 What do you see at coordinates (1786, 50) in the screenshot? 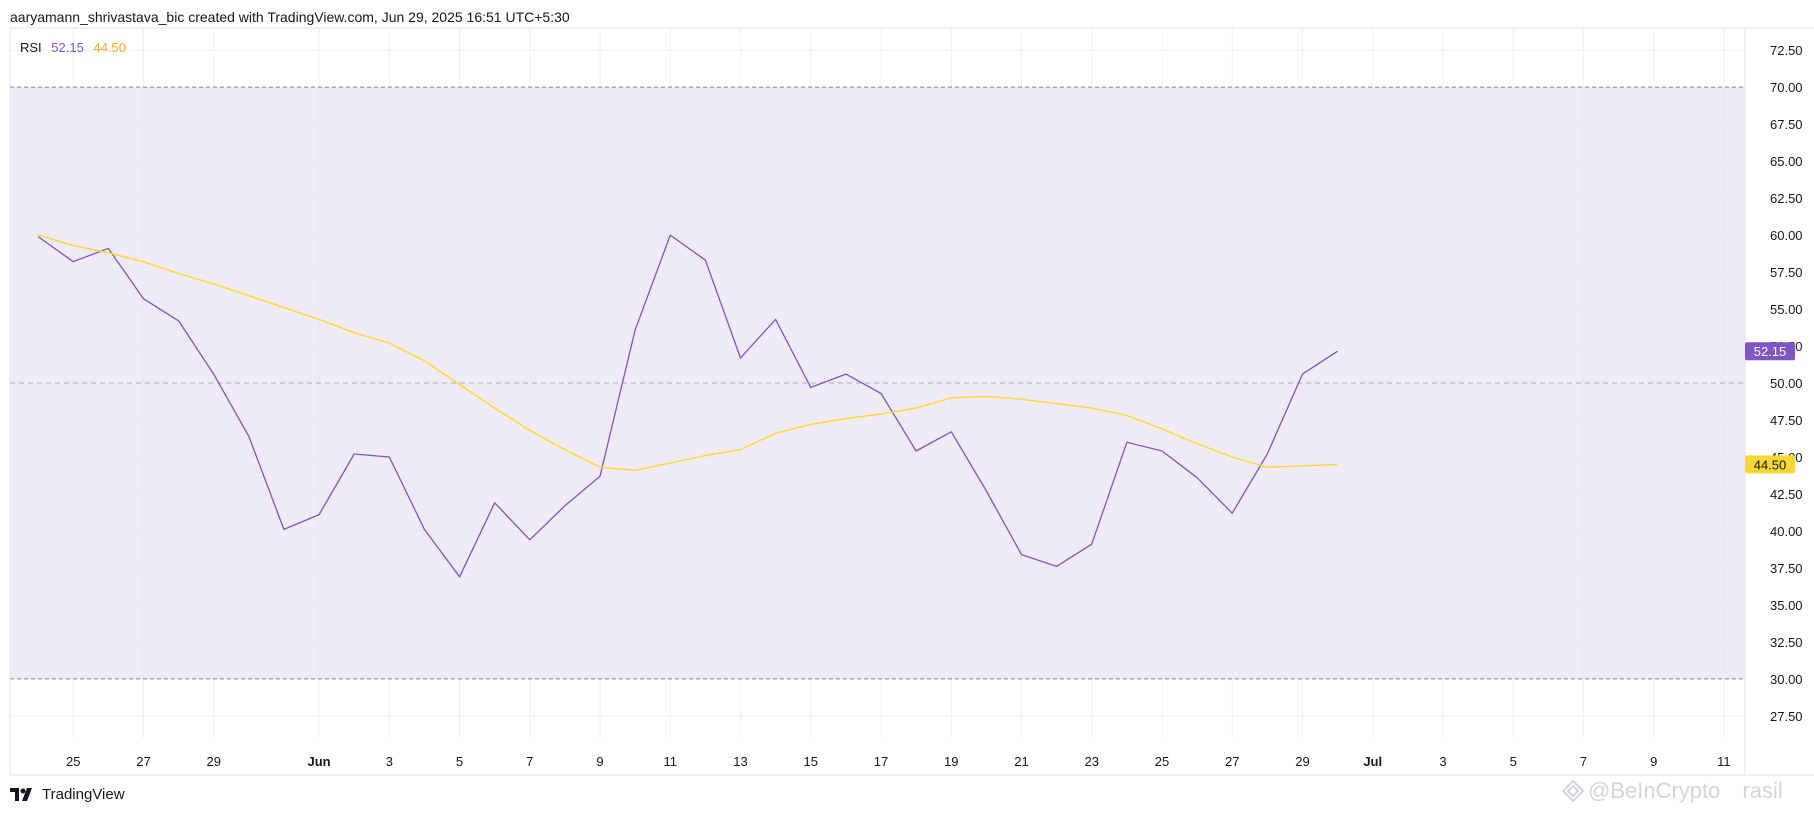
I see `y-tick-label: 72.50` at bounding box center [1786, 50].